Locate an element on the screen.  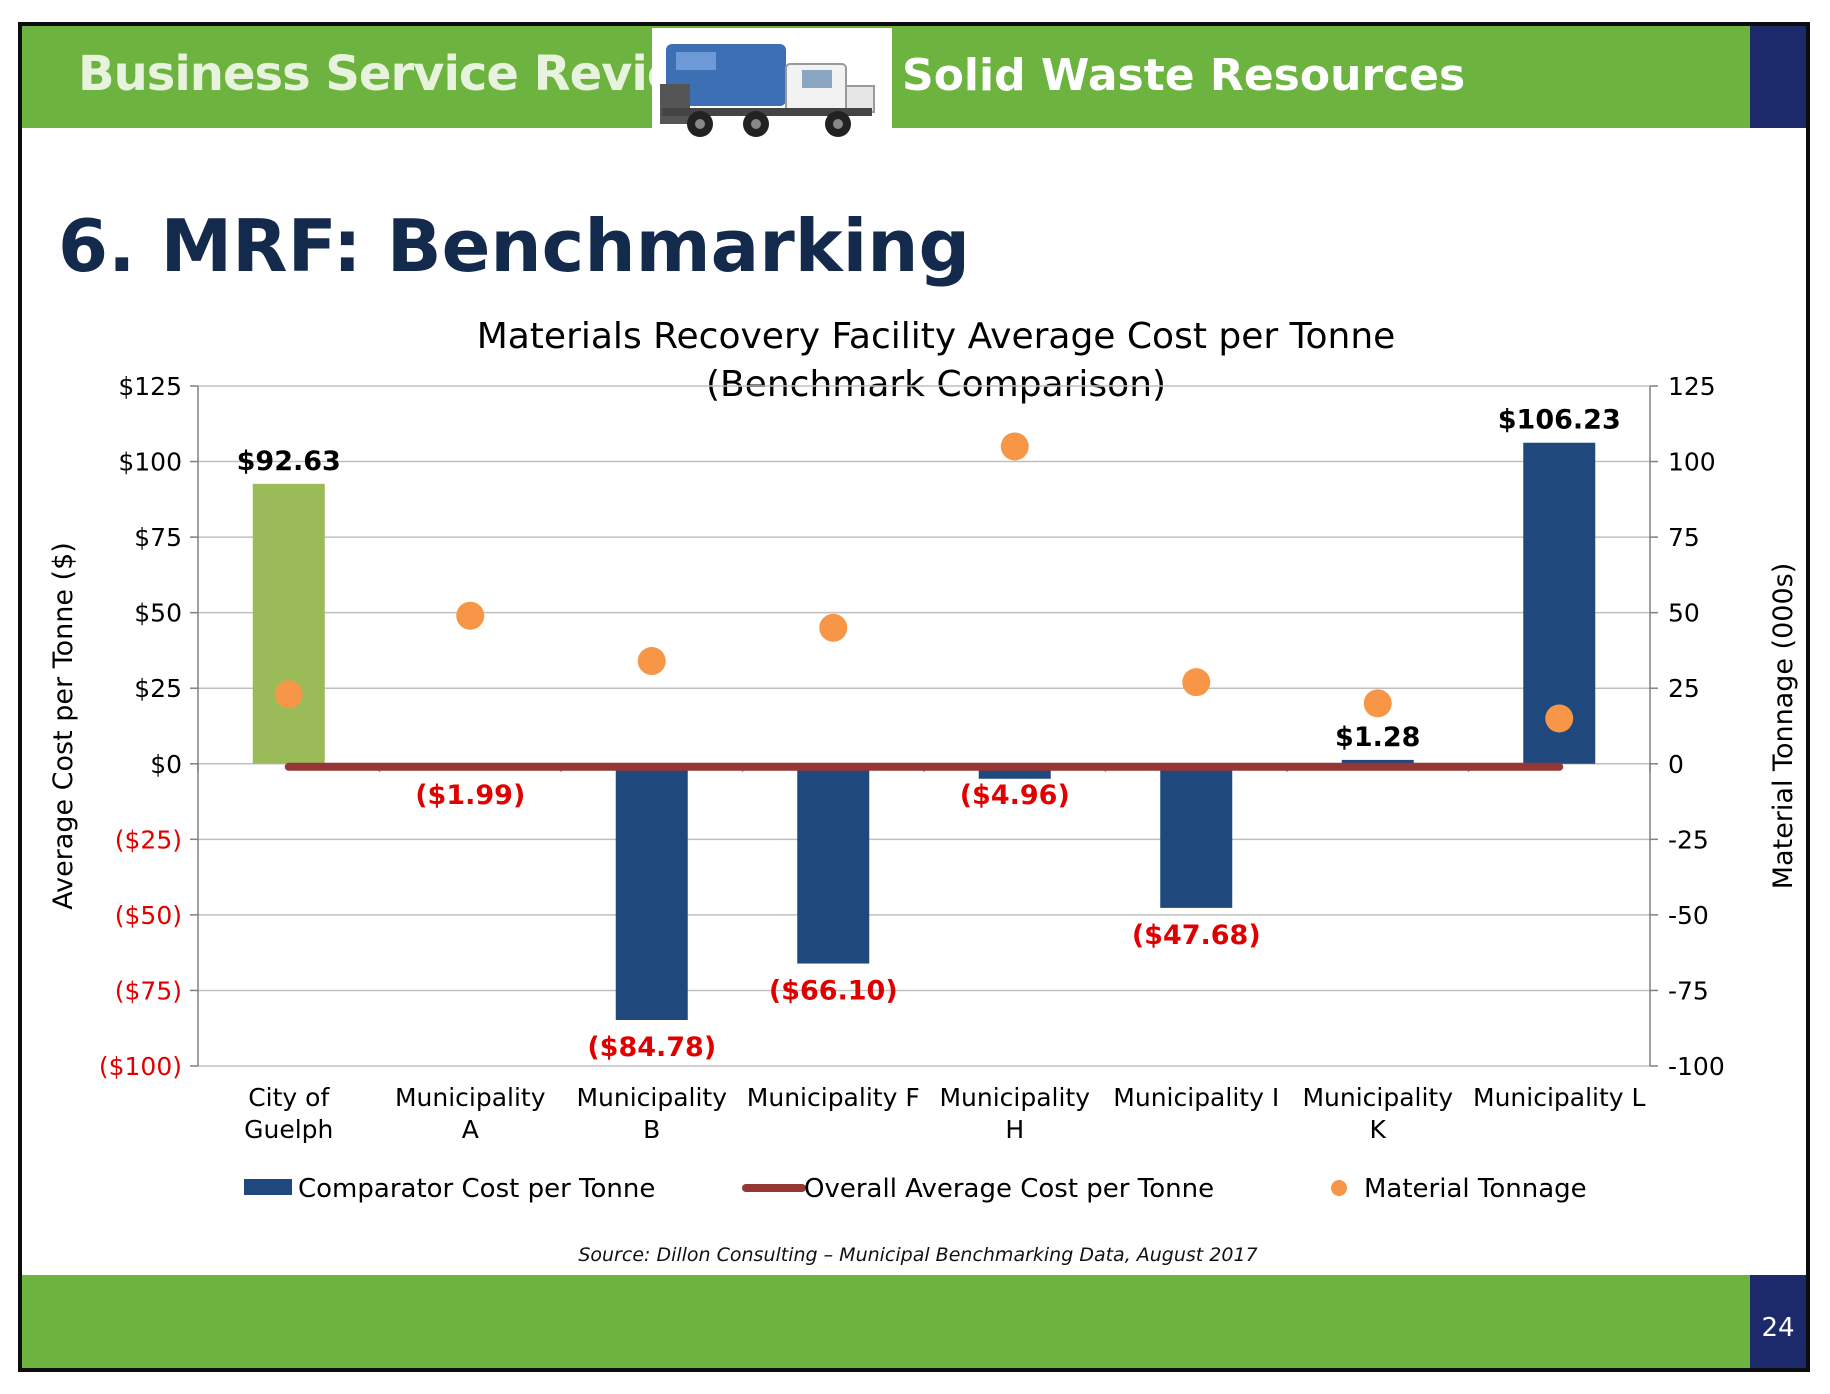
footer-accent is located at coordinates (1778, 1321).